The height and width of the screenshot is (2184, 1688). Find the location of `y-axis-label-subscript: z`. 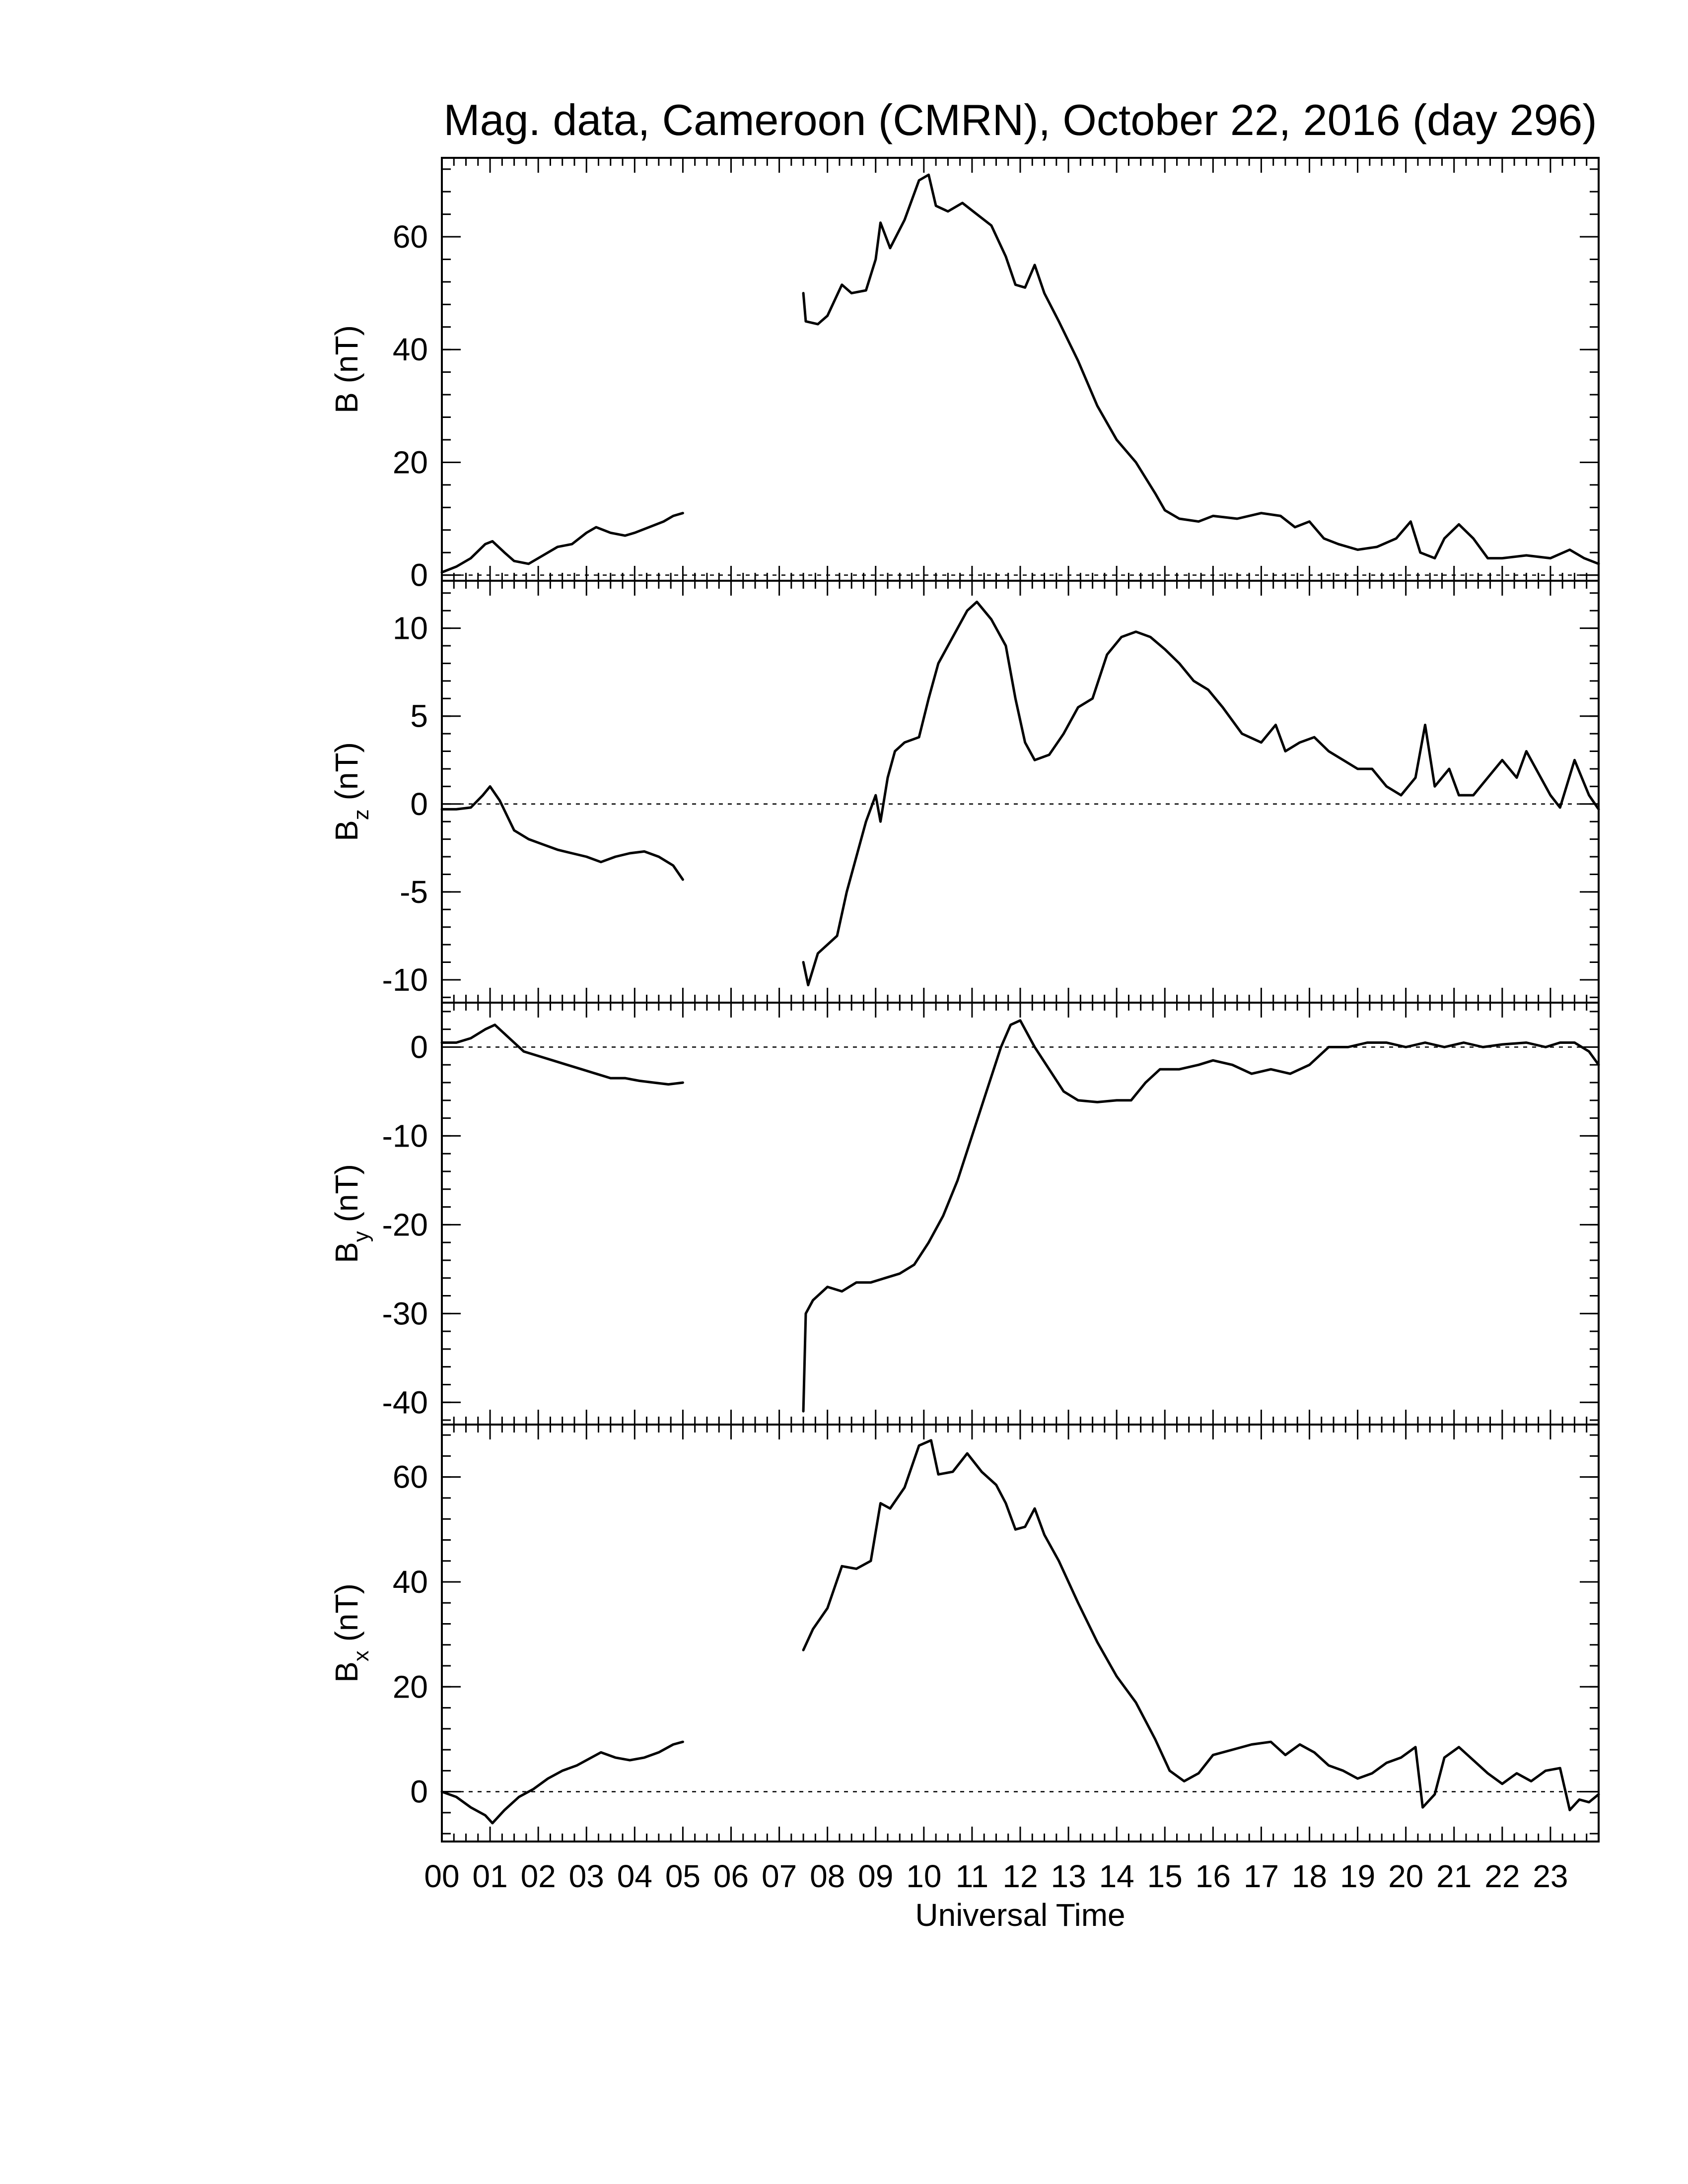

y-axis-label-subscript: z is located at coordinates (361, 814).